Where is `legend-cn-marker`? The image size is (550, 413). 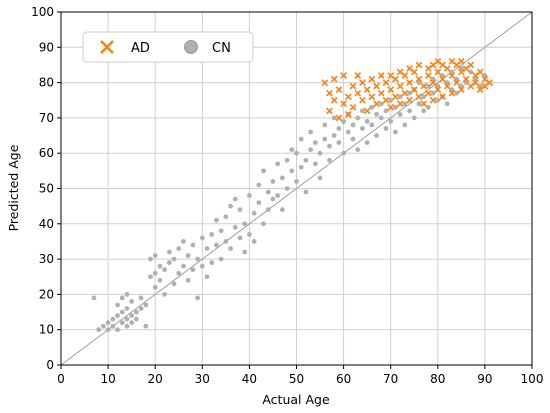
legend-cn-marker is located at coordinates (191, 47).